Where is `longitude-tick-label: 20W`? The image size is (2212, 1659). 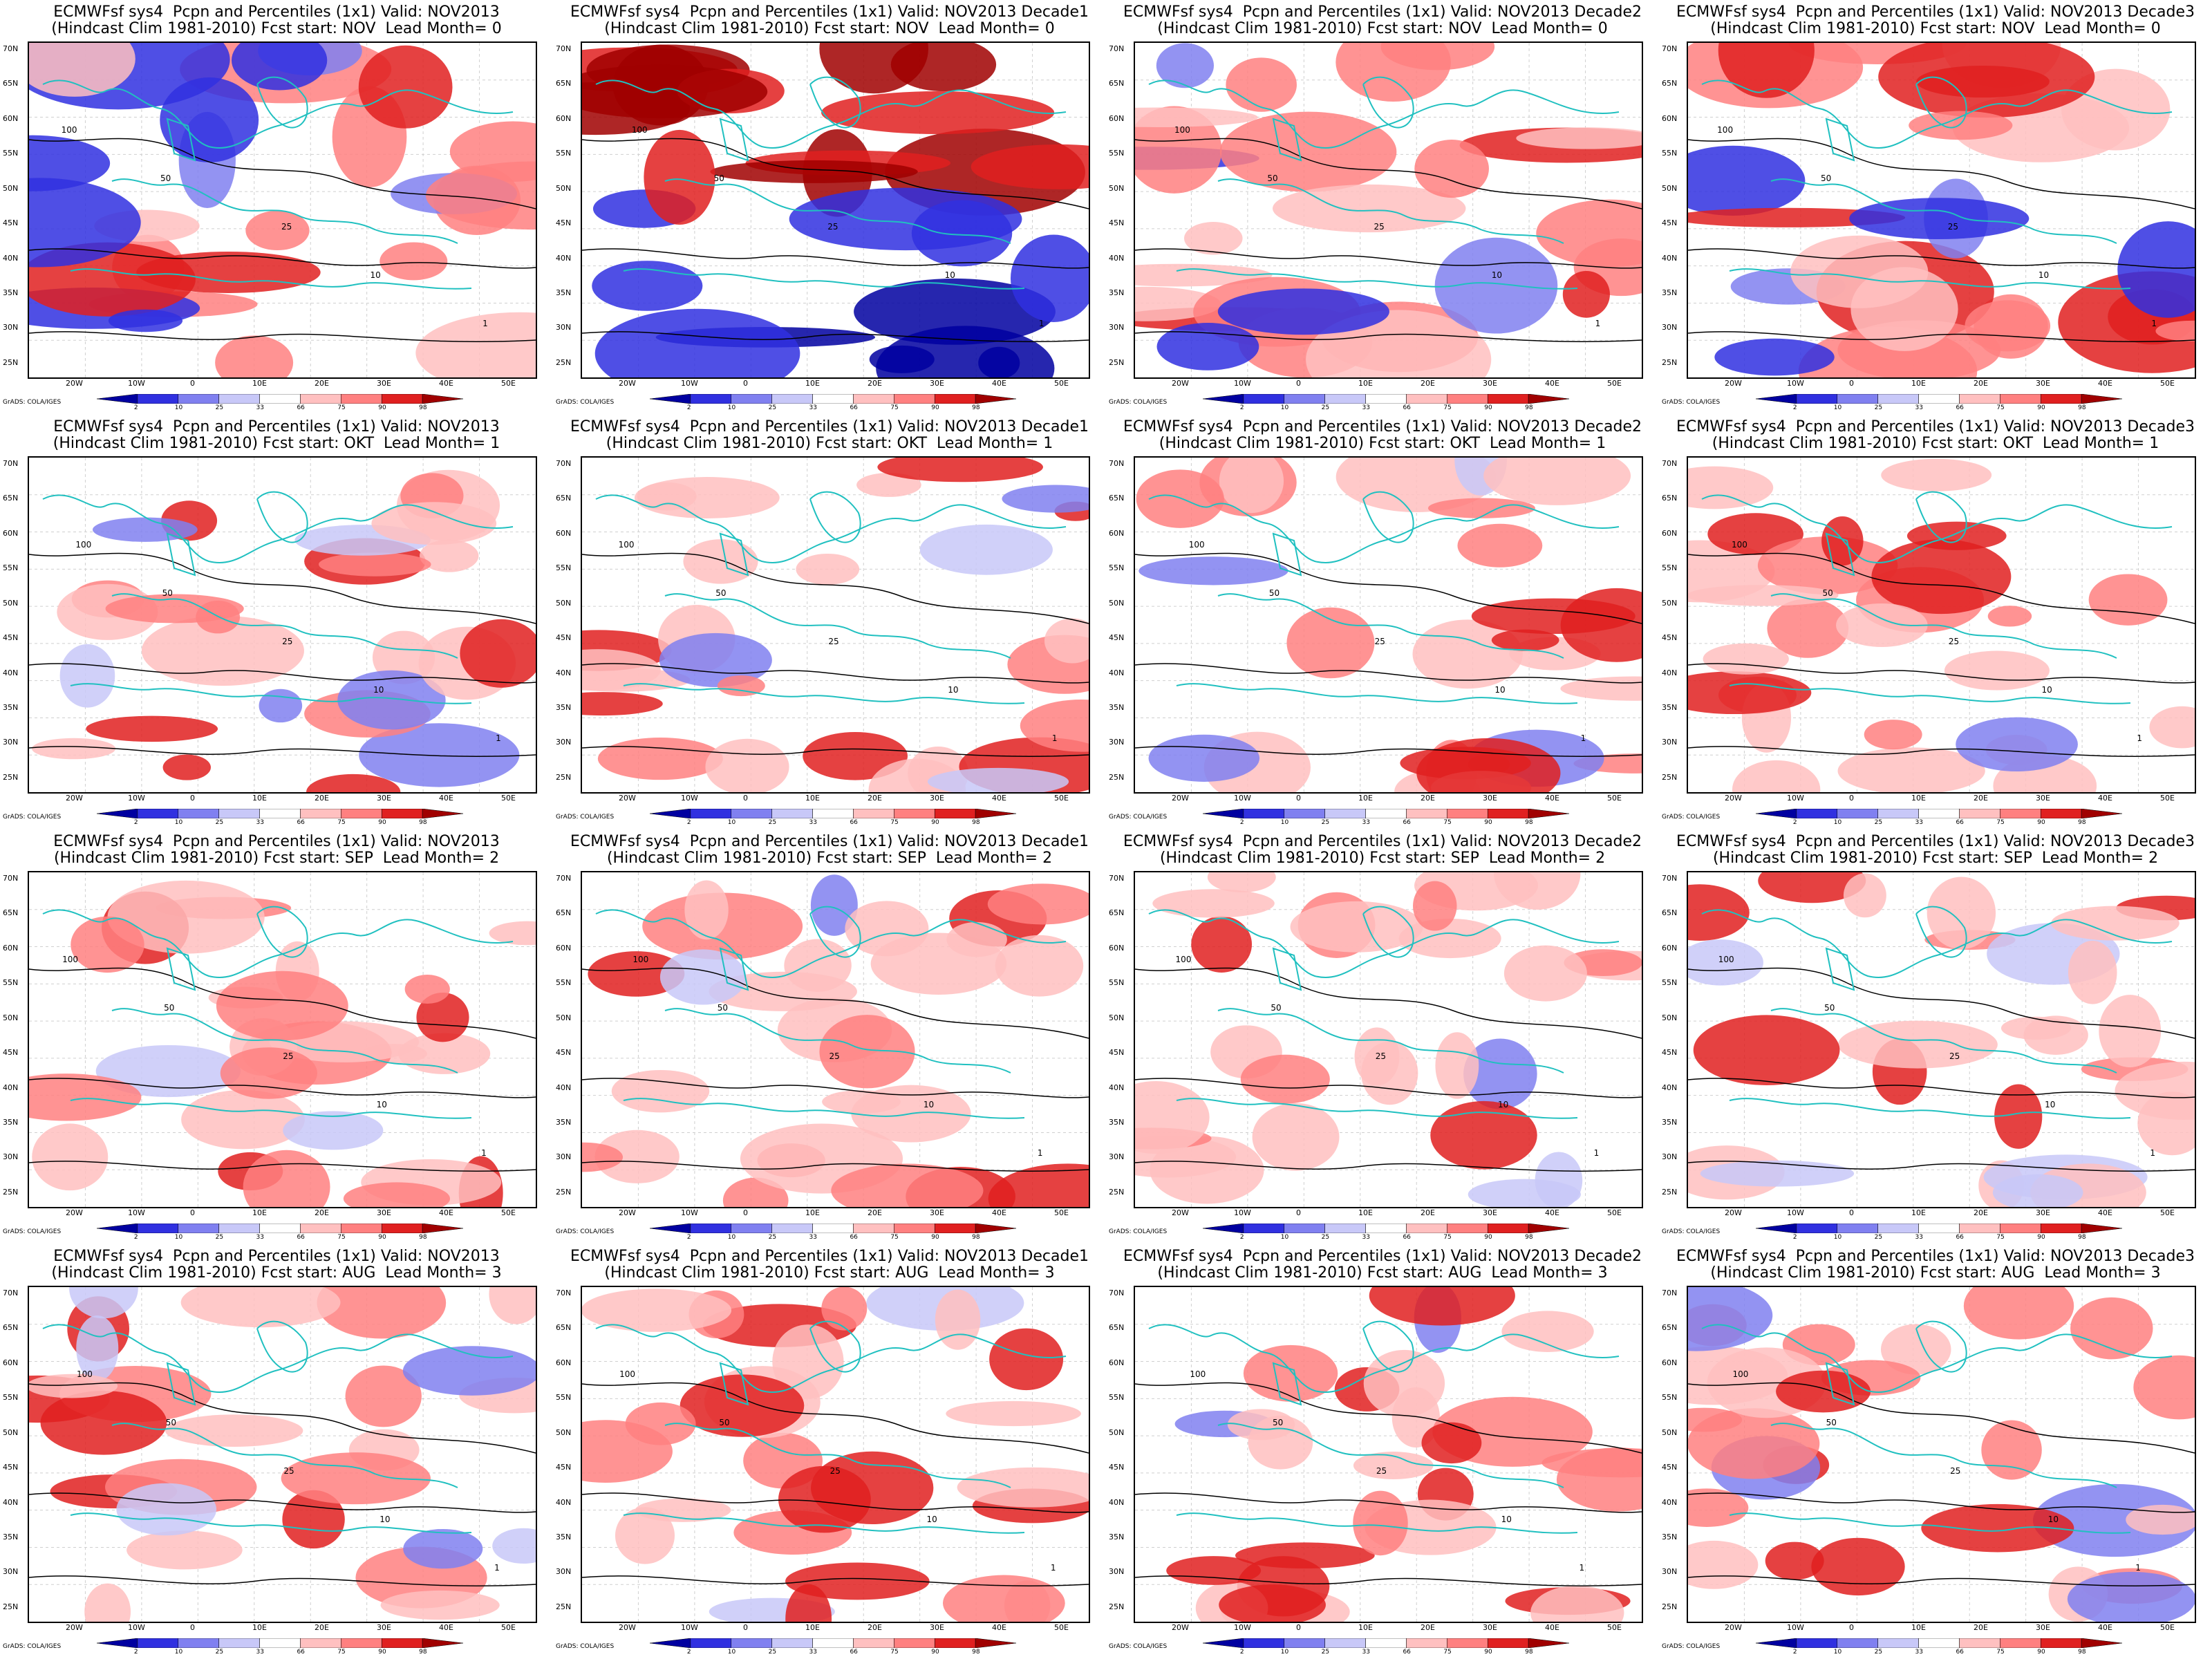 longitude-tick-label: 20W is located at coordinates (74, 1213).